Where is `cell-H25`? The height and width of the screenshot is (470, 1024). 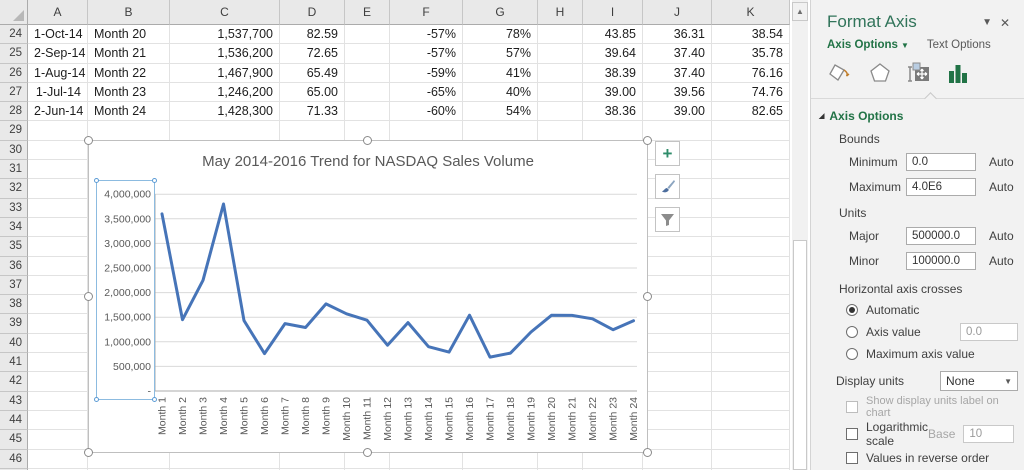 cell-H25 is located at coordinates (560, 54).